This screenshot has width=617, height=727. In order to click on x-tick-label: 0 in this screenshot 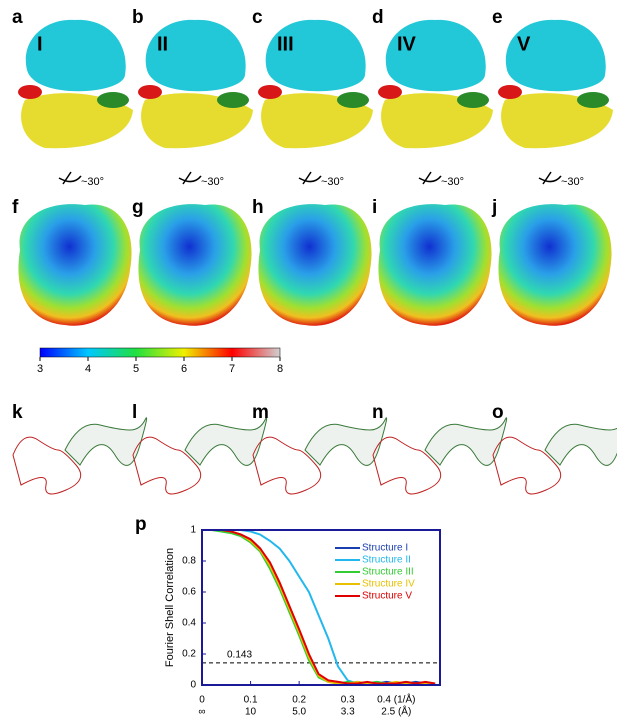, I will do `click(202, 700)`.